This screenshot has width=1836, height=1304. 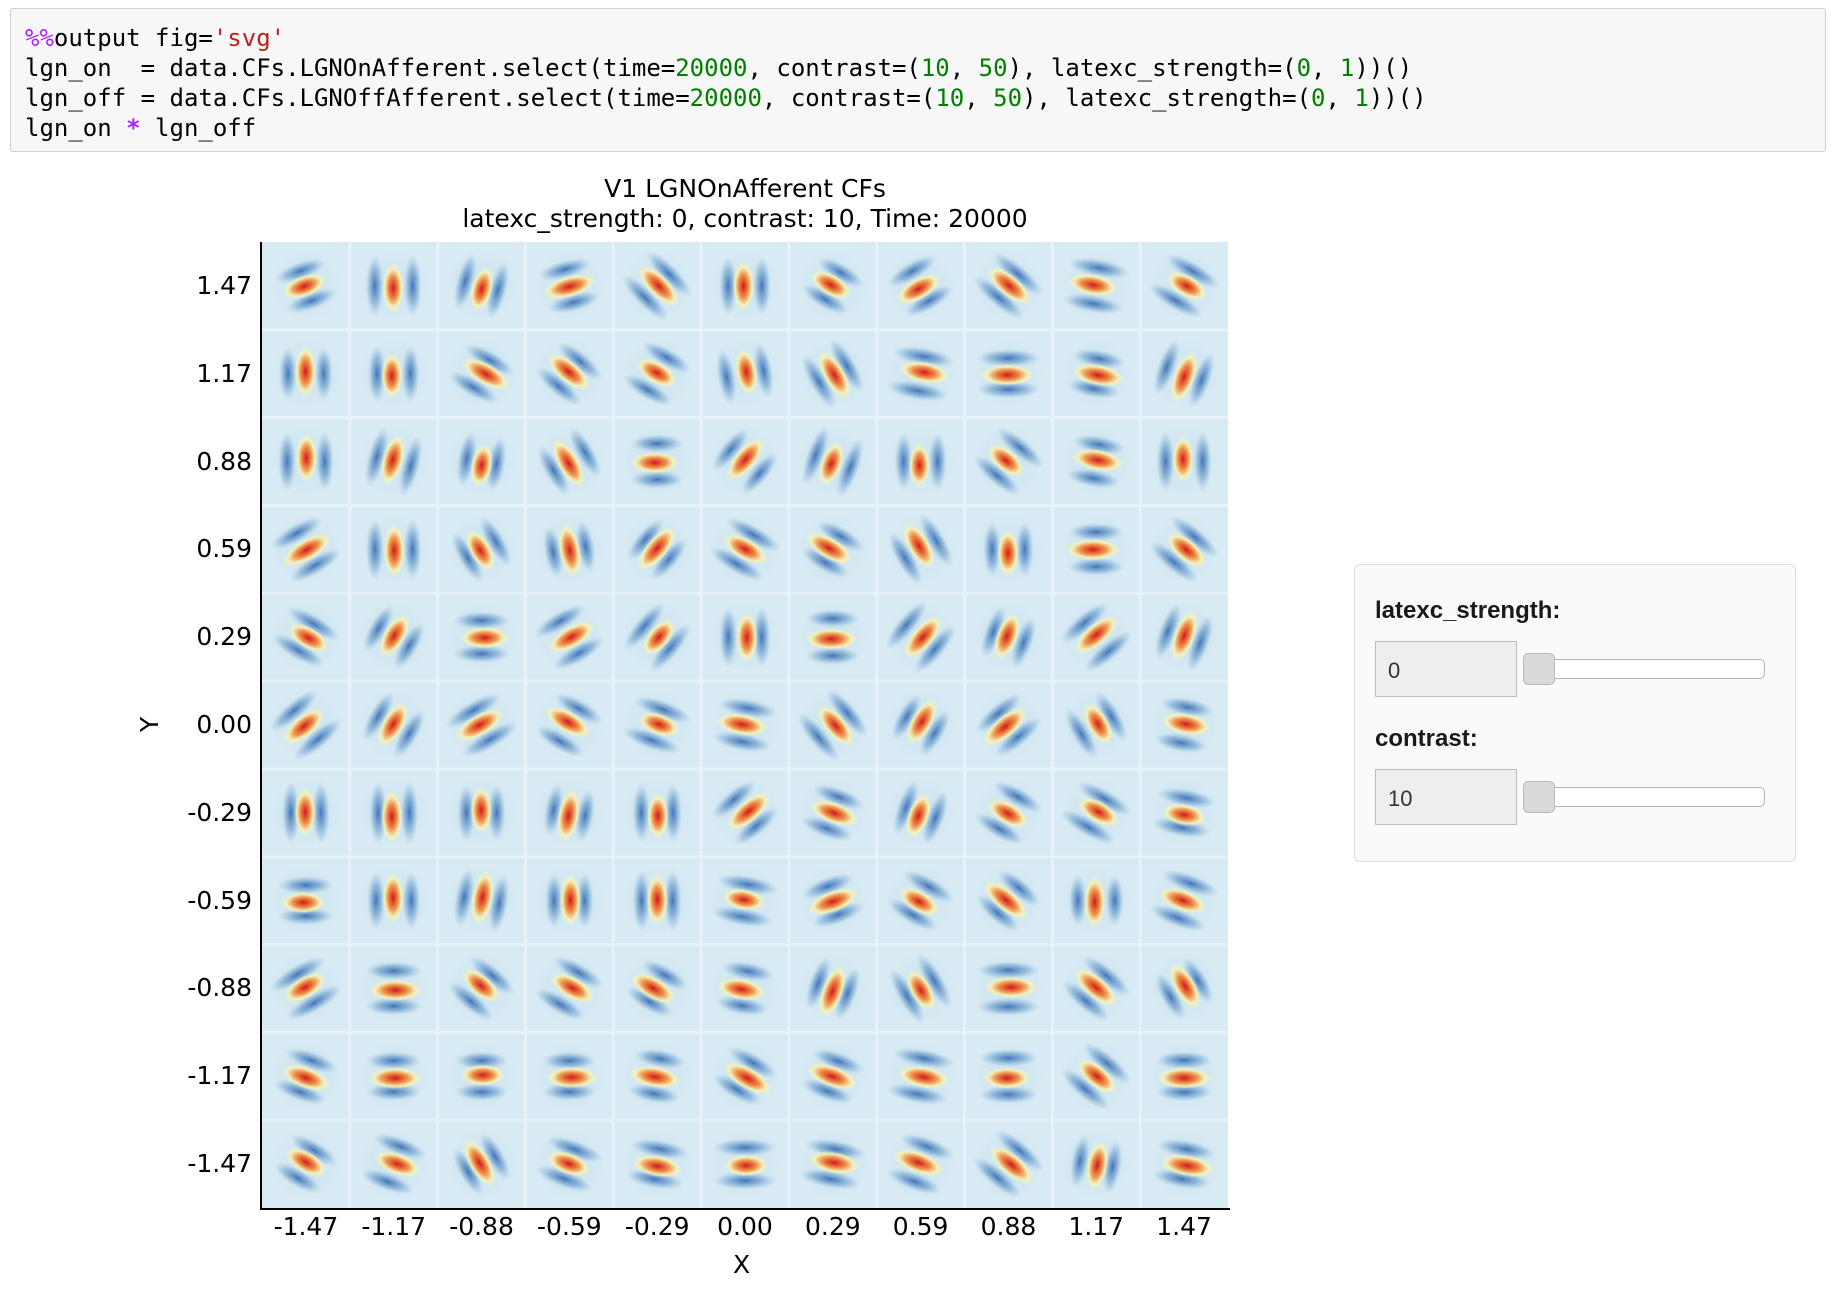 I want to click on code-token: %%, so click(x=39, y=38).